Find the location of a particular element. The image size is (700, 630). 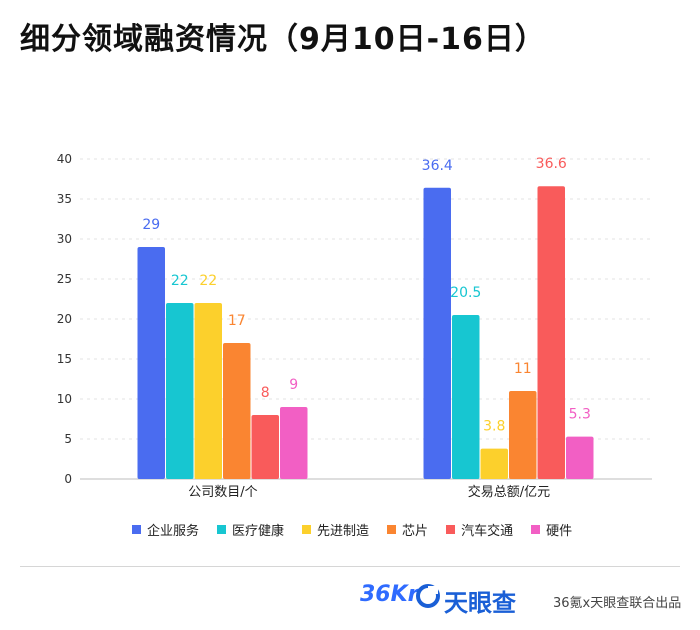

legend-label: 企业服务 is located at coordinates (173, 531).